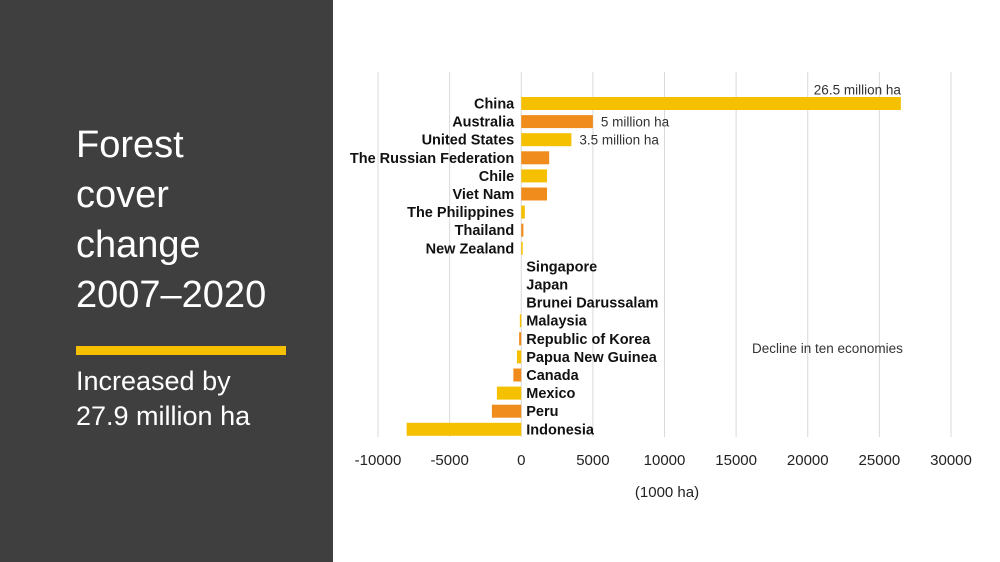  What do you see at coordinates (522, 230) in the screenshot?
I see `bar-thailand` at bounding box center [522, 230].